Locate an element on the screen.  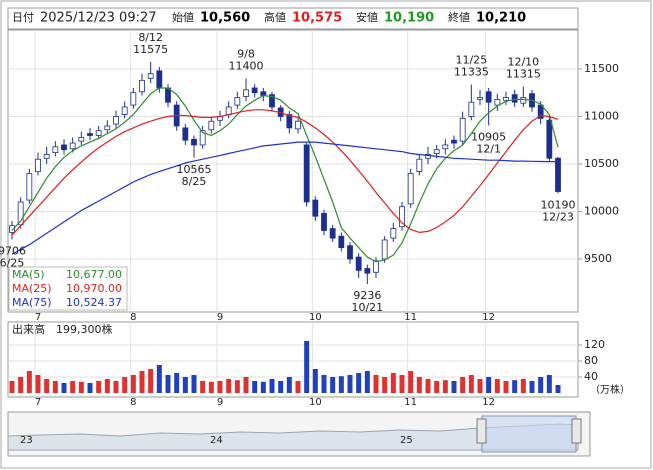
annotation-date: 11/25 is located at coordinates (471, 60).